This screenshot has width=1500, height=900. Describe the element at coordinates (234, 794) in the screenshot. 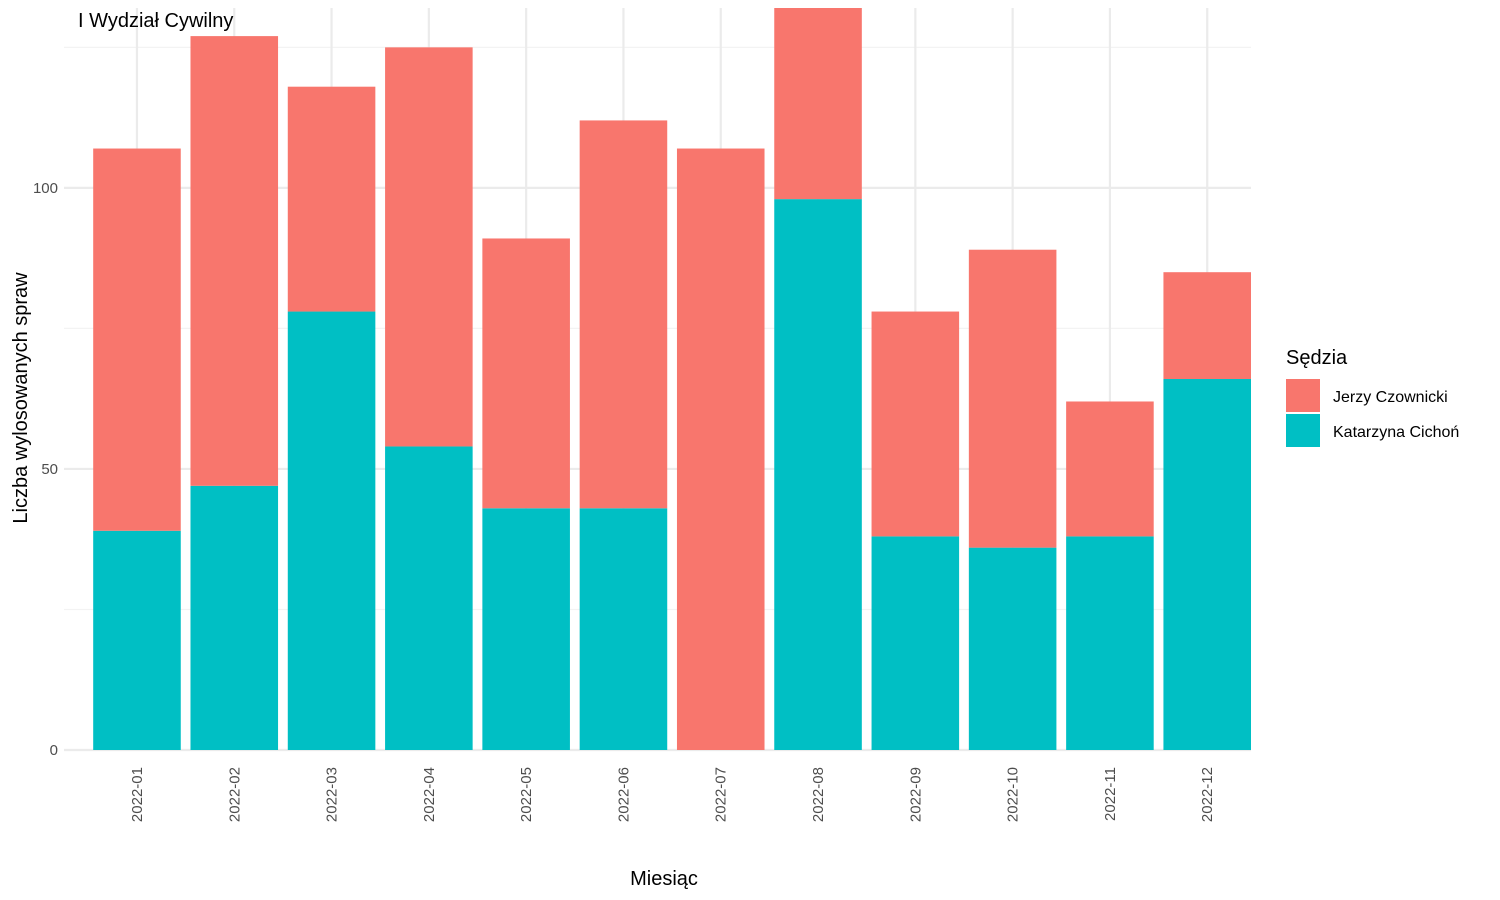

I see `x-tick-label: 2022-02` at that location.